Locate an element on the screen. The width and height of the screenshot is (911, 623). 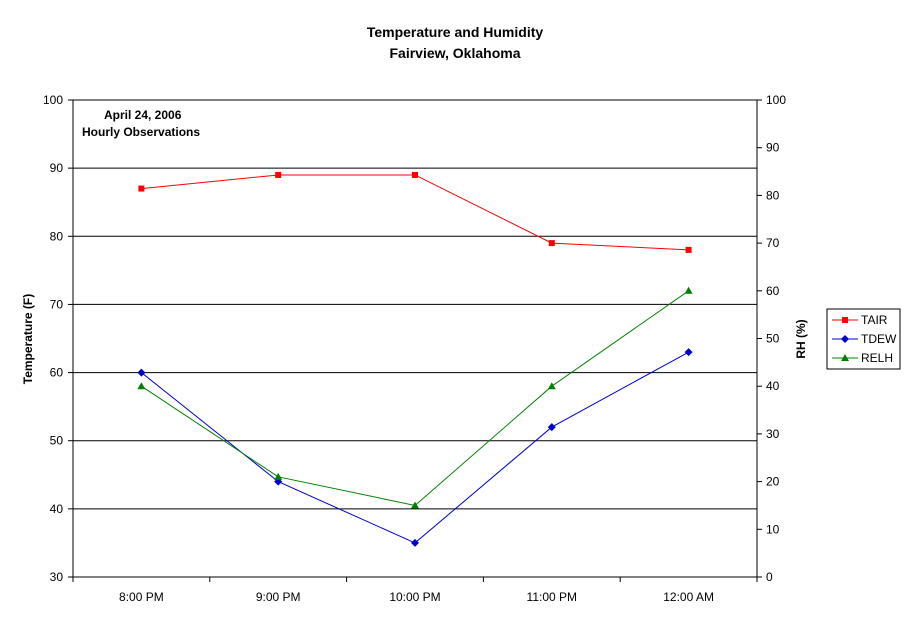
chart-subtitle: Fairview, Oklahoma is located at coordinates (455, 53).